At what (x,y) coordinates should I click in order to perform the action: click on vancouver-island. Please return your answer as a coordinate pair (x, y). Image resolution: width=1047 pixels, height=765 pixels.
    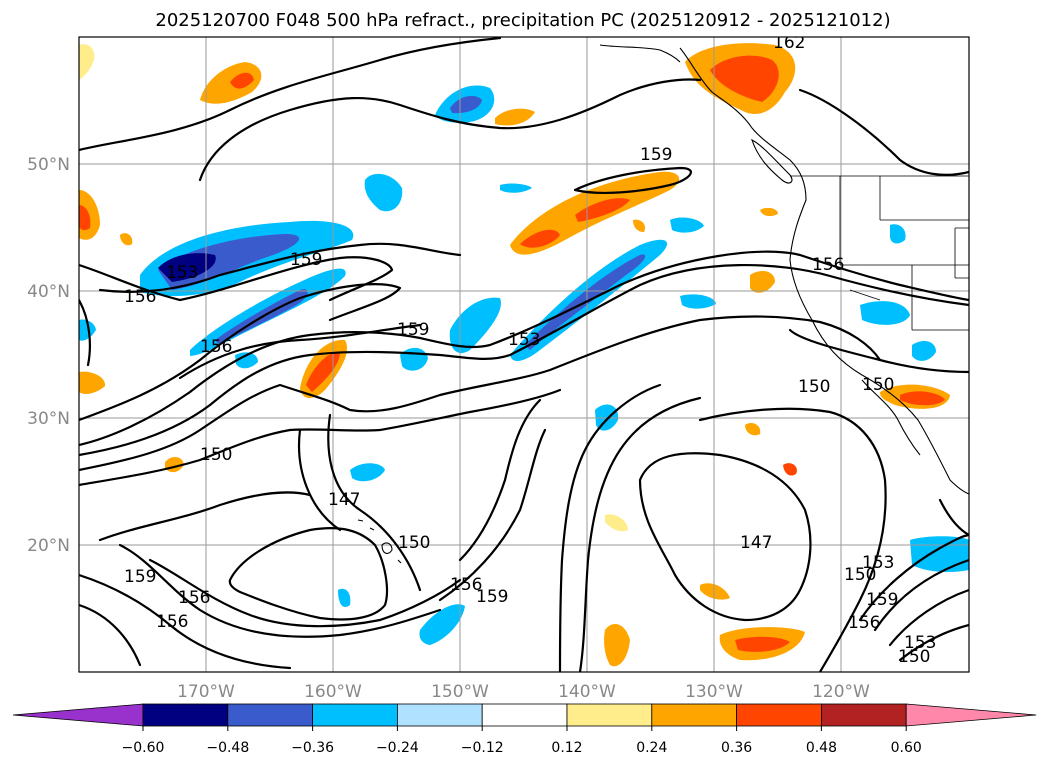
    Looking at the image, I should click on (772, 161).